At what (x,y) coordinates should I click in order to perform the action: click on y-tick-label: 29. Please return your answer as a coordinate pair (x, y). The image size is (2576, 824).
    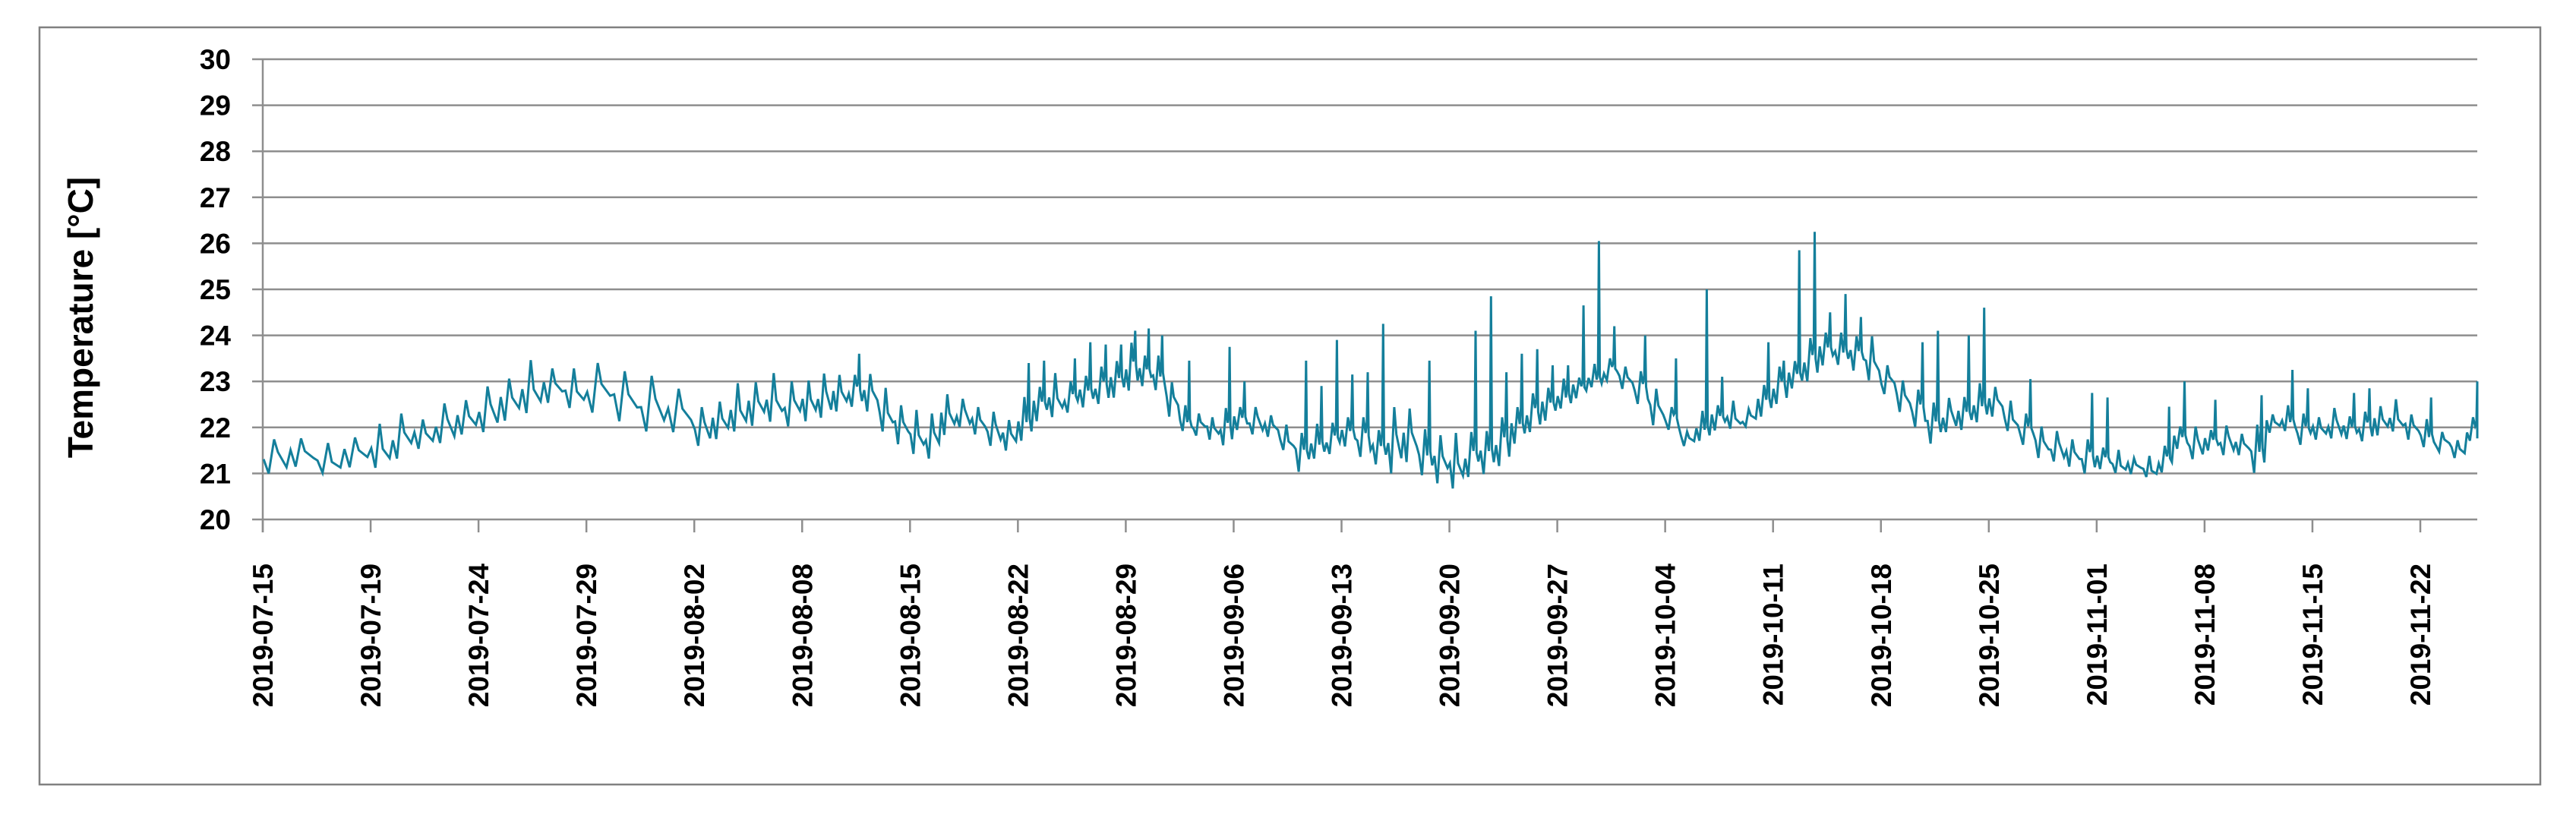
    Looking at the image, I should click on (216, 106).